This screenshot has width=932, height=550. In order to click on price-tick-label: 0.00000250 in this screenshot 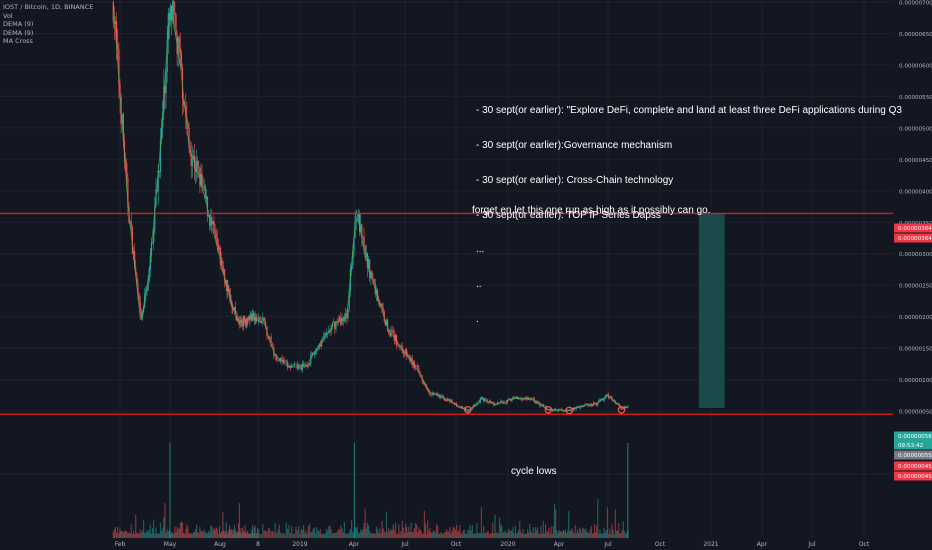, I will do `click(915, 287)`.